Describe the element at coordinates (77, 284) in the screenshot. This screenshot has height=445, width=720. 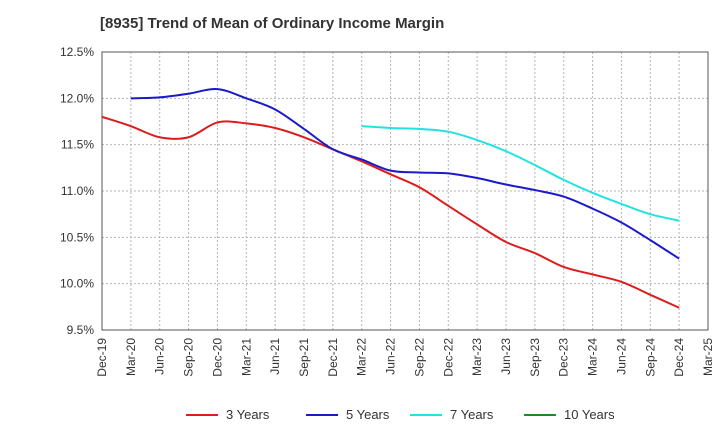
I see `y-tick-label: 10.0%` at that location.